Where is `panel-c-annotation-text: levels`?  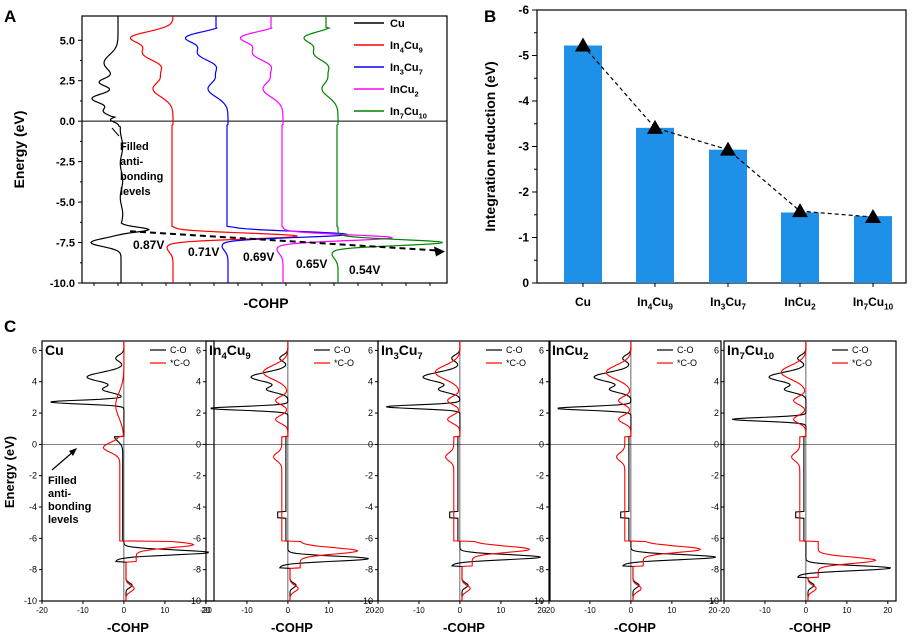 panel-c-annotation-text: levels is located at coordinates (63, 520).